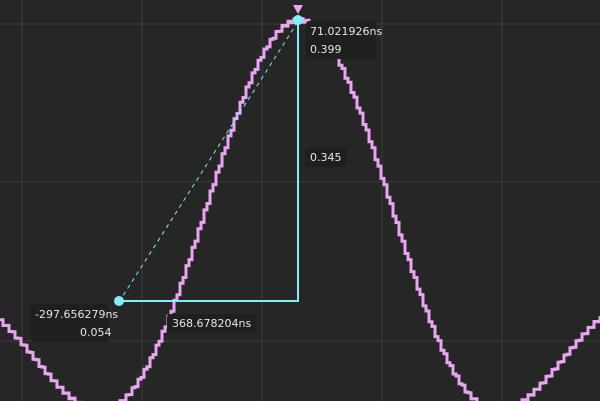  Describe the element at coordinates (96, 332) in the screenshot. I see `cursor-a-value: 0.054` at that location.